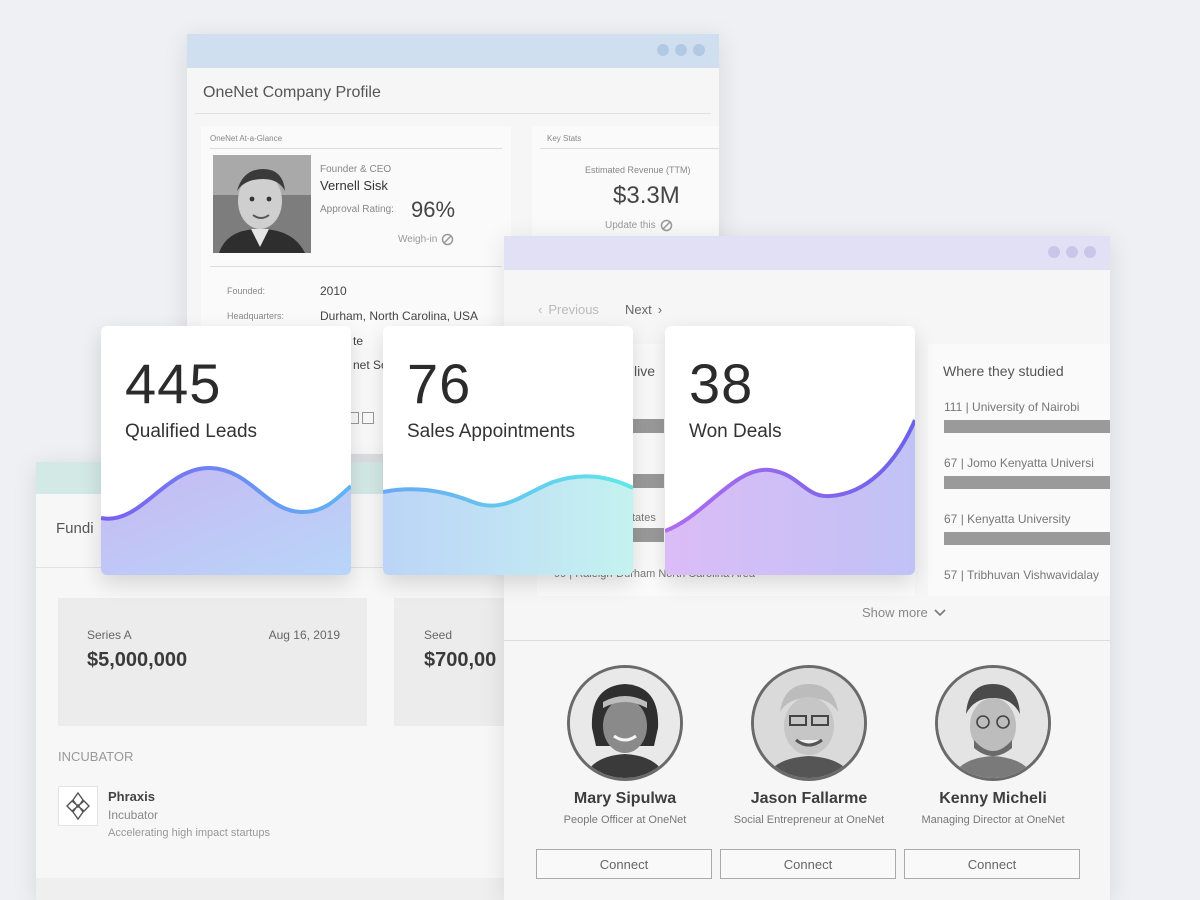  What do you see at coordinates (246, 138) in the screenshot?
I see `glance-header: OneNet At-a-Glance` at bounding box center [246, 138].